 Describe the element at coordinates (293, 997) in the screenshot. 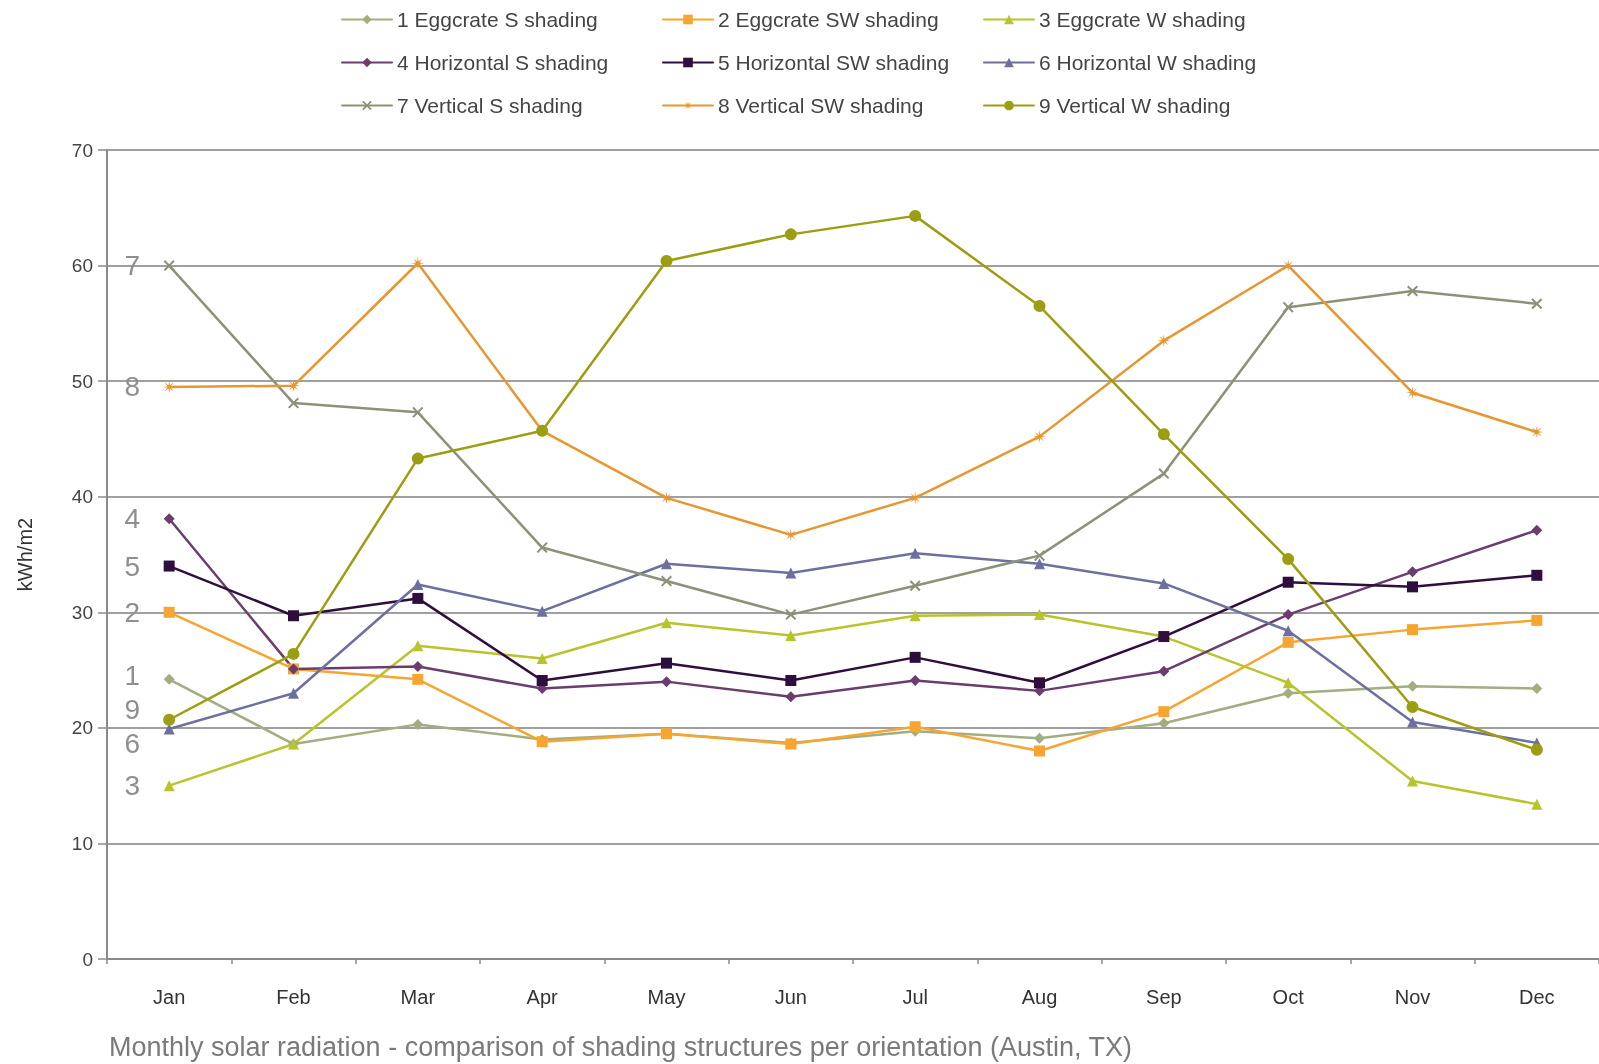

I see `x-tick-label: Feb` at that location.